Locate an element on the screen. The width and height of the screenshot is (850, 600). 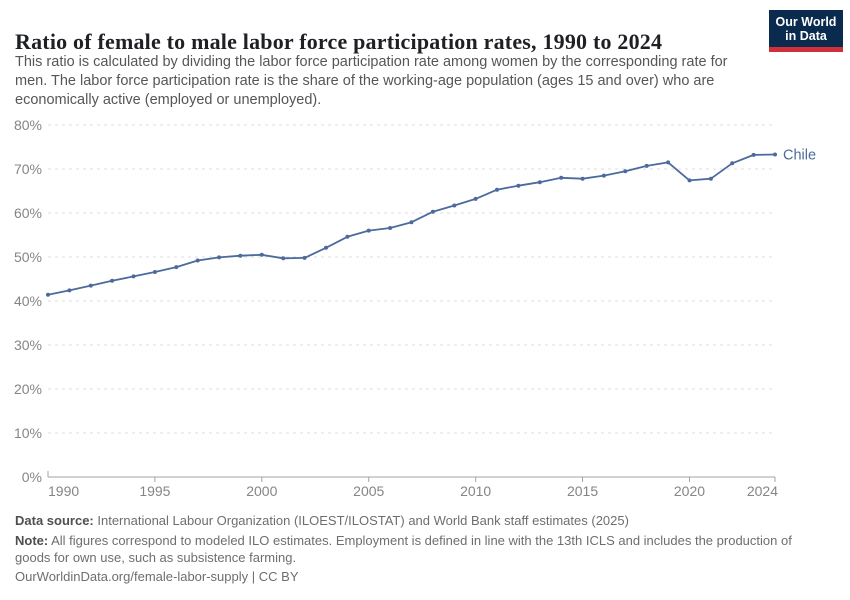
owid-logo-line1: Our World is located at coordinates (806, 22).